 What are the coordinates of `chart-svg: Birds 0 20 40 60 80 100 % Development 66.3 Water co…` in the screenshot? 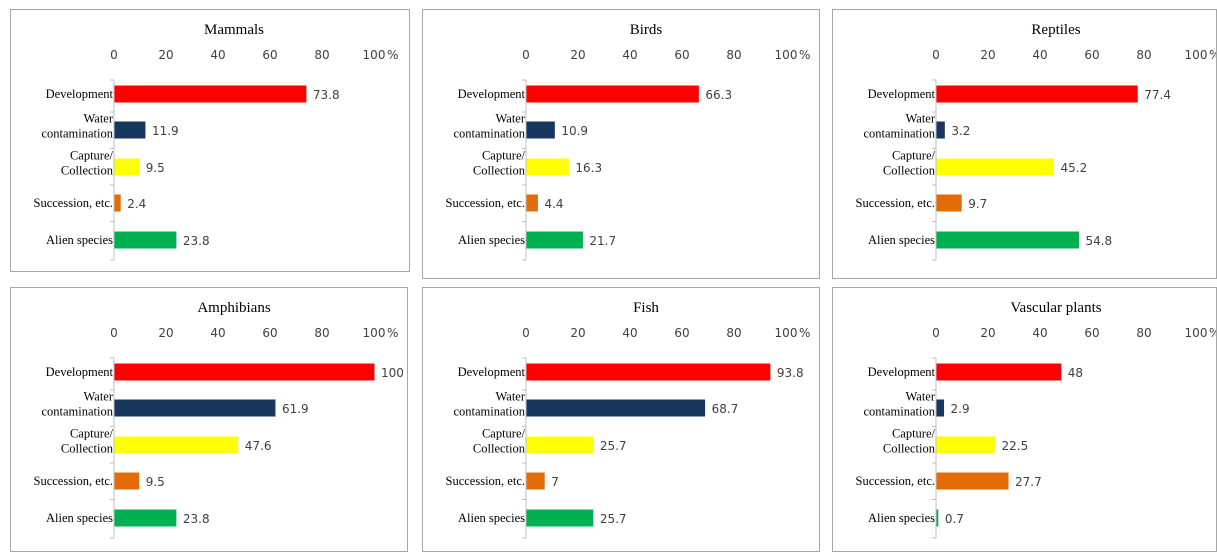 It's located at (628, 141).